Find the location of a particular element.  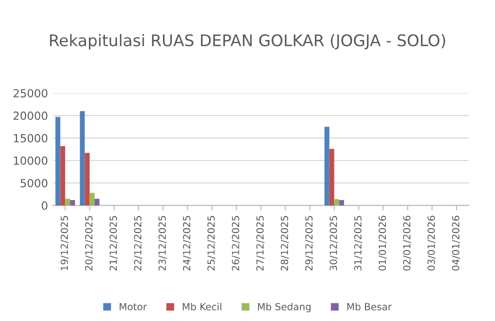

y-tick-label: 0 is located at coordinates (45, 205).